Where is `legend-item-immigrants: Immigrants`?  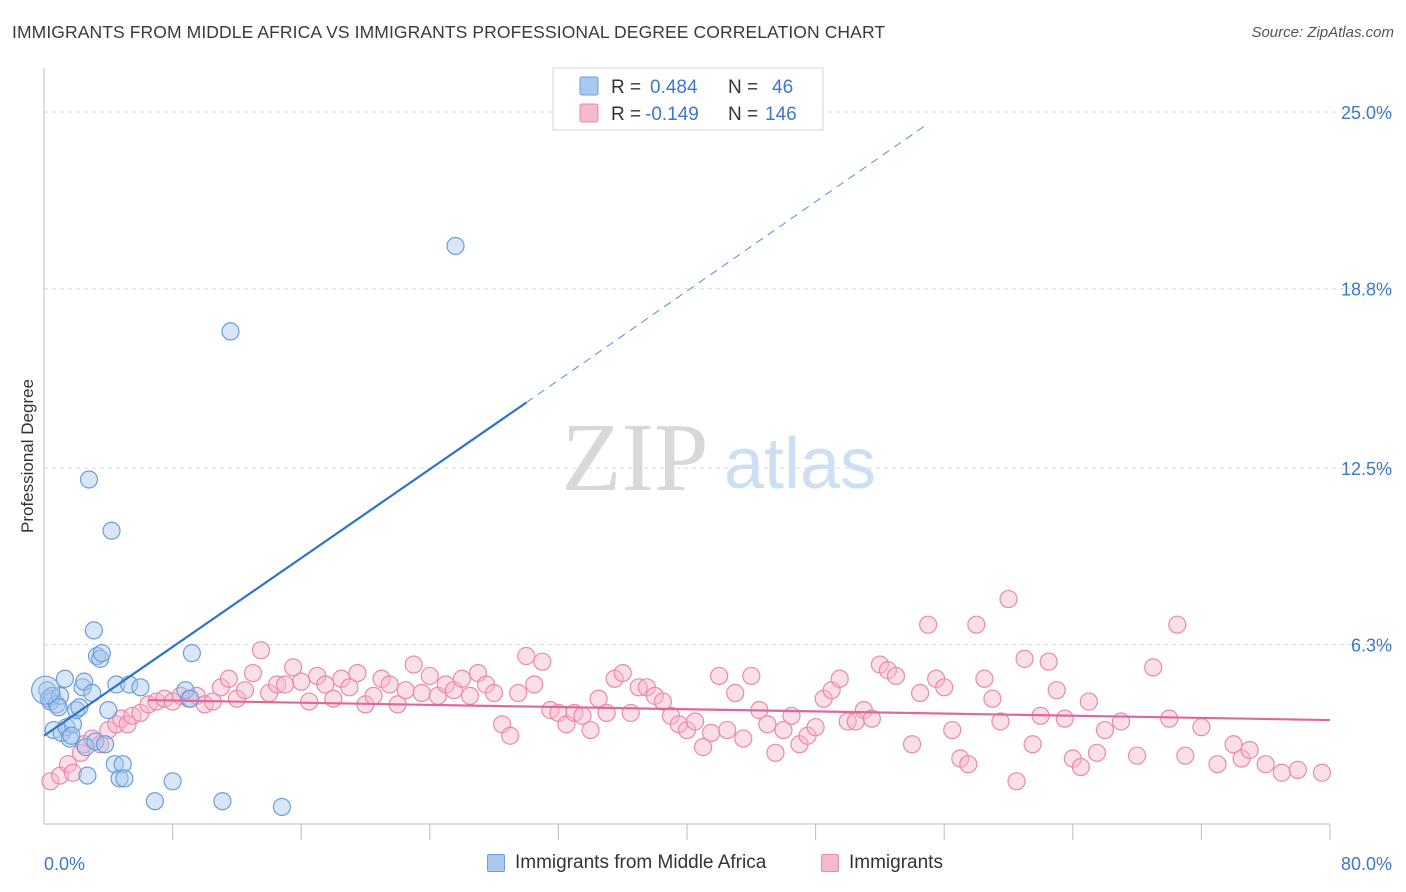
legend-item-immigrants: Immigrants is located at coordinates (882, 863).